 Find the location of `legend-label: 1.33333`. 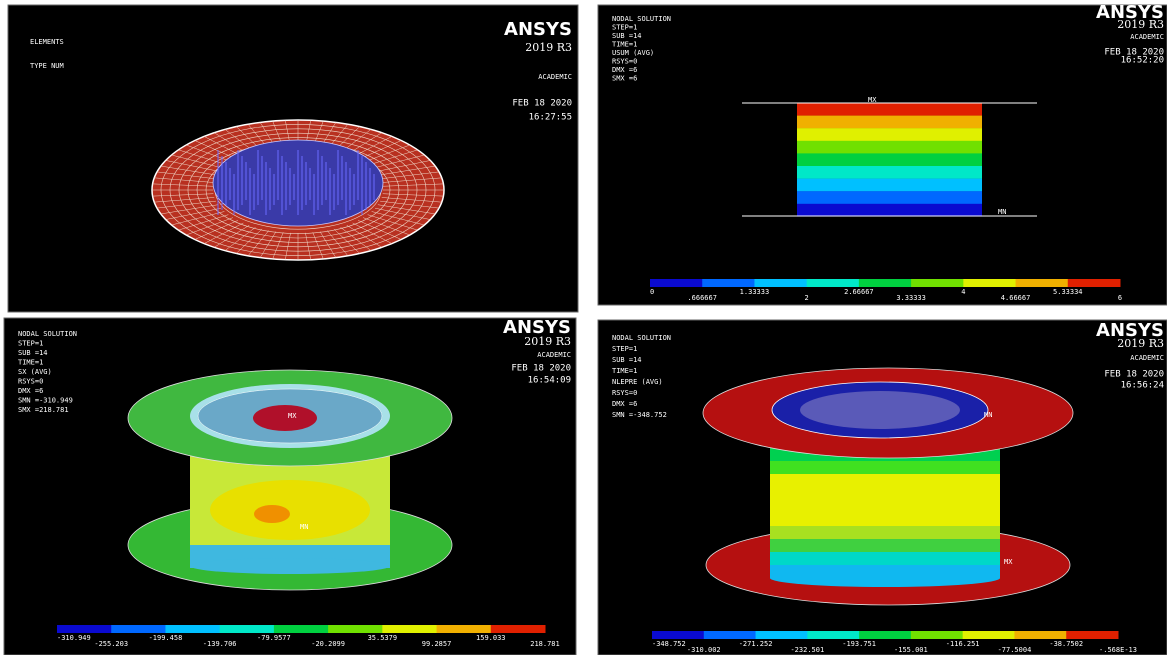

legend-label: 1.33333 is located at coordinates (755, 292).